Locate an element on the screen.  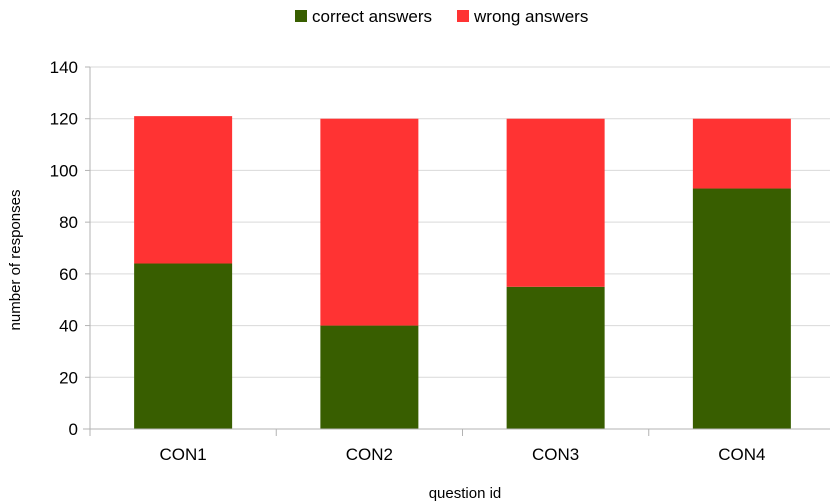
x-tick-labels: CON1 CON2 CON3 CON4 is located at coordinates (463, 454).